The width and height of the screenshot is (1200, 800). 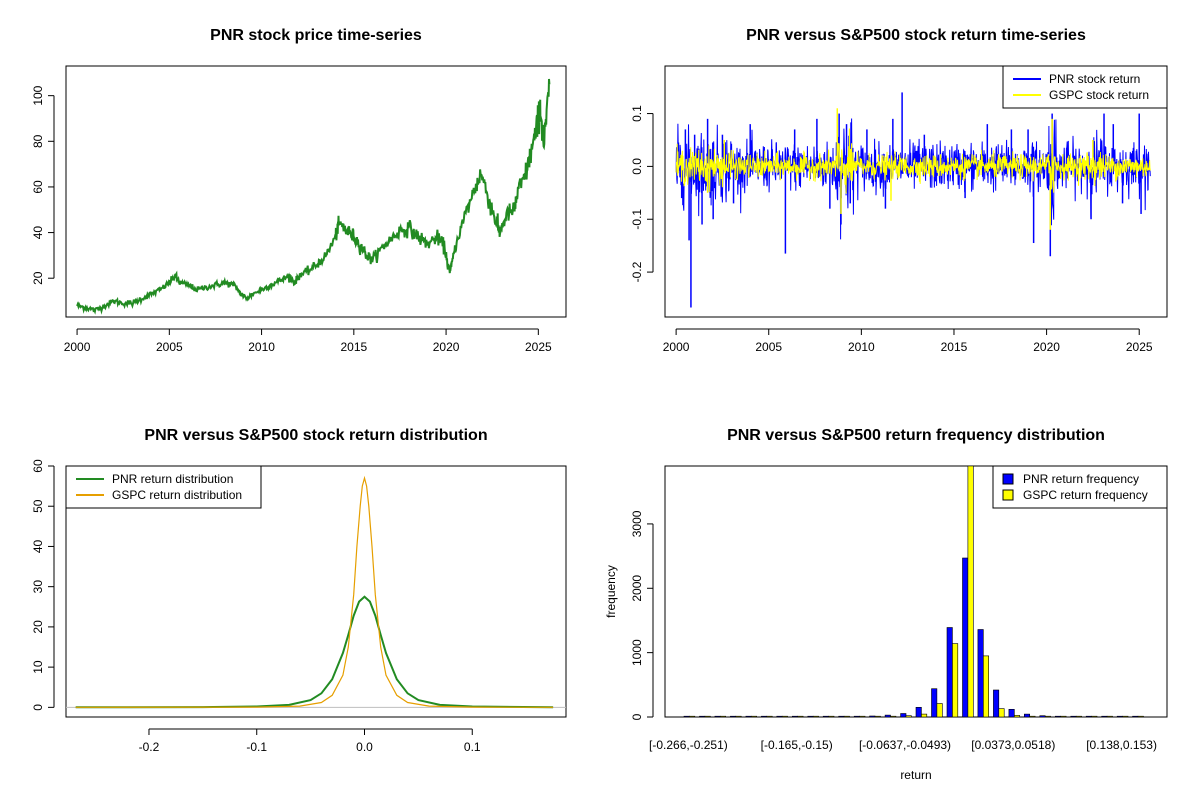 What do you see at coordinates (364, 747) in the screenshot?
I see `x-tick-label: 0.0` at bounding box center [364, 747].